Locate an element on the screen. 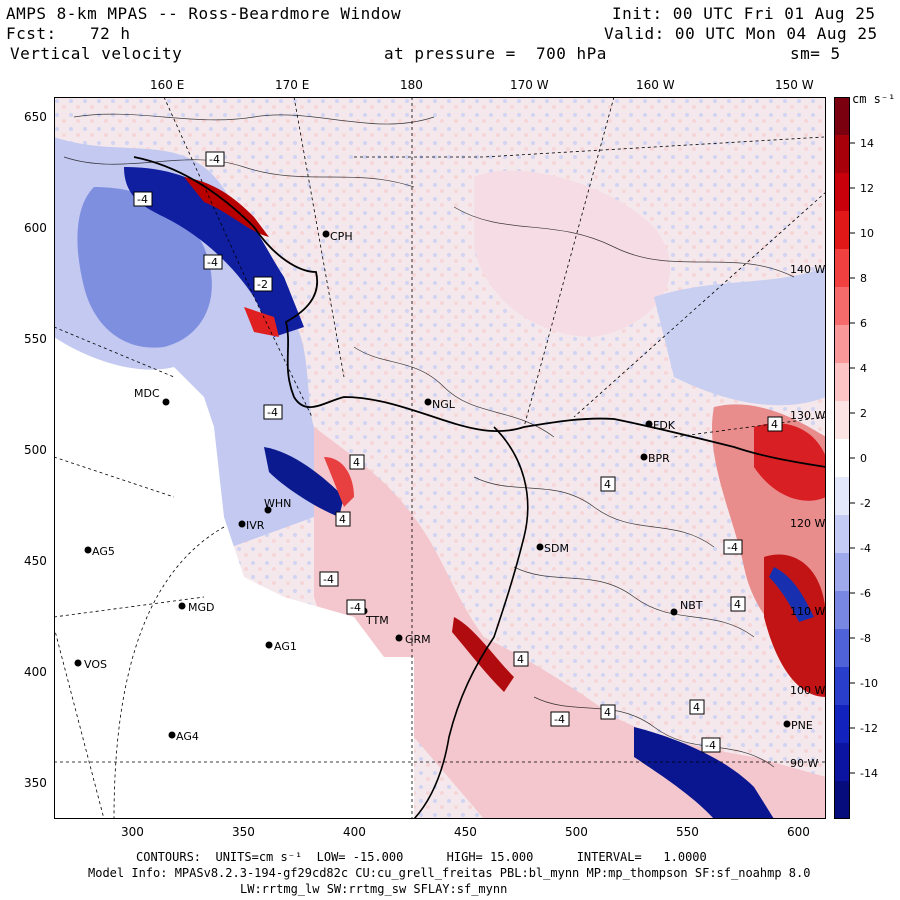 This screenshot has height=900, width=900. lon-label-top: 170 W is located at coordinates (529, 85).